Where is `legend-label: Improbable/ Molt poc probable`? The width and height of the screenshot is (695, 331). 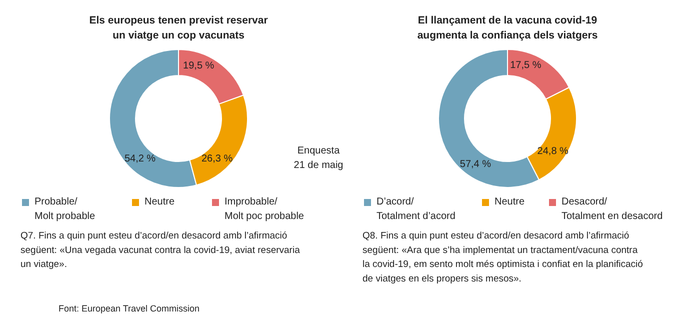
legend-label: Improbable/ Molt poc probable is located at coordinates (264, 209).